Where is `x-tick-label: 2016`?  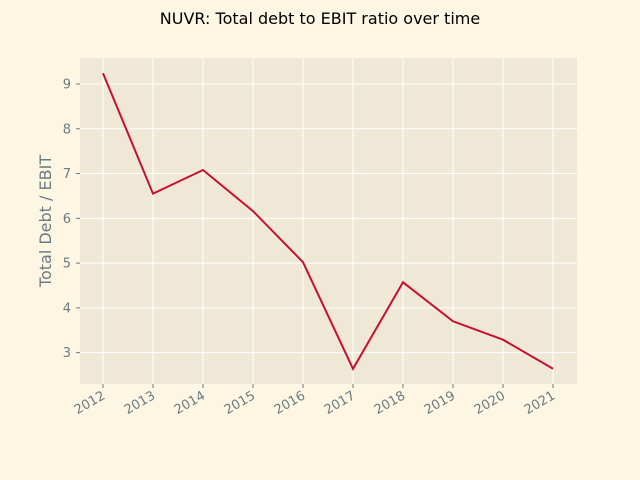
x-tick-label: 2016 is located at coordinates (290, 403).